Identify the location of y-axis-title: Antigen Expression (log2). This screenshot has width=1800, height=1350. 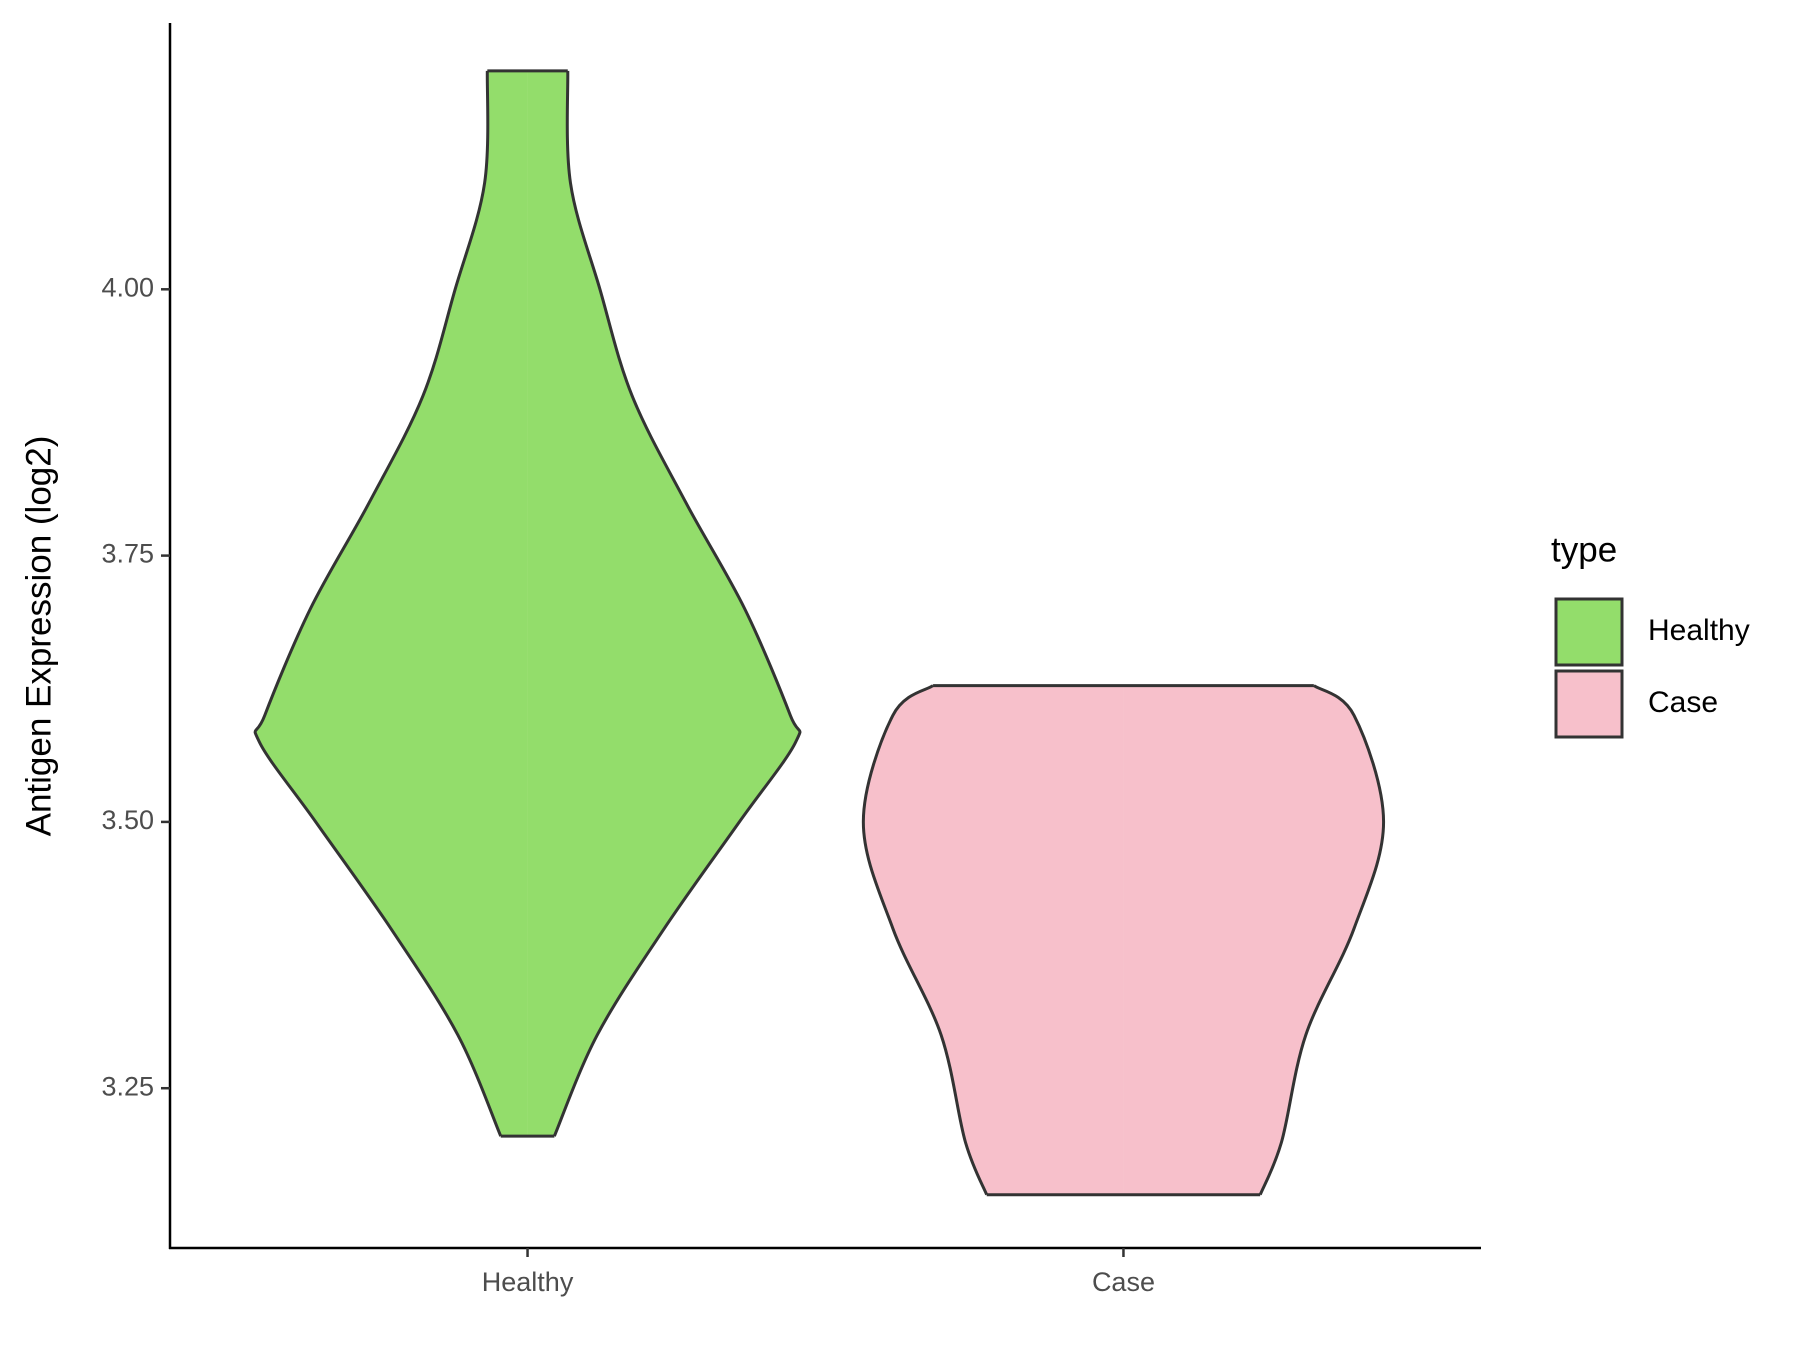
(38, 636).